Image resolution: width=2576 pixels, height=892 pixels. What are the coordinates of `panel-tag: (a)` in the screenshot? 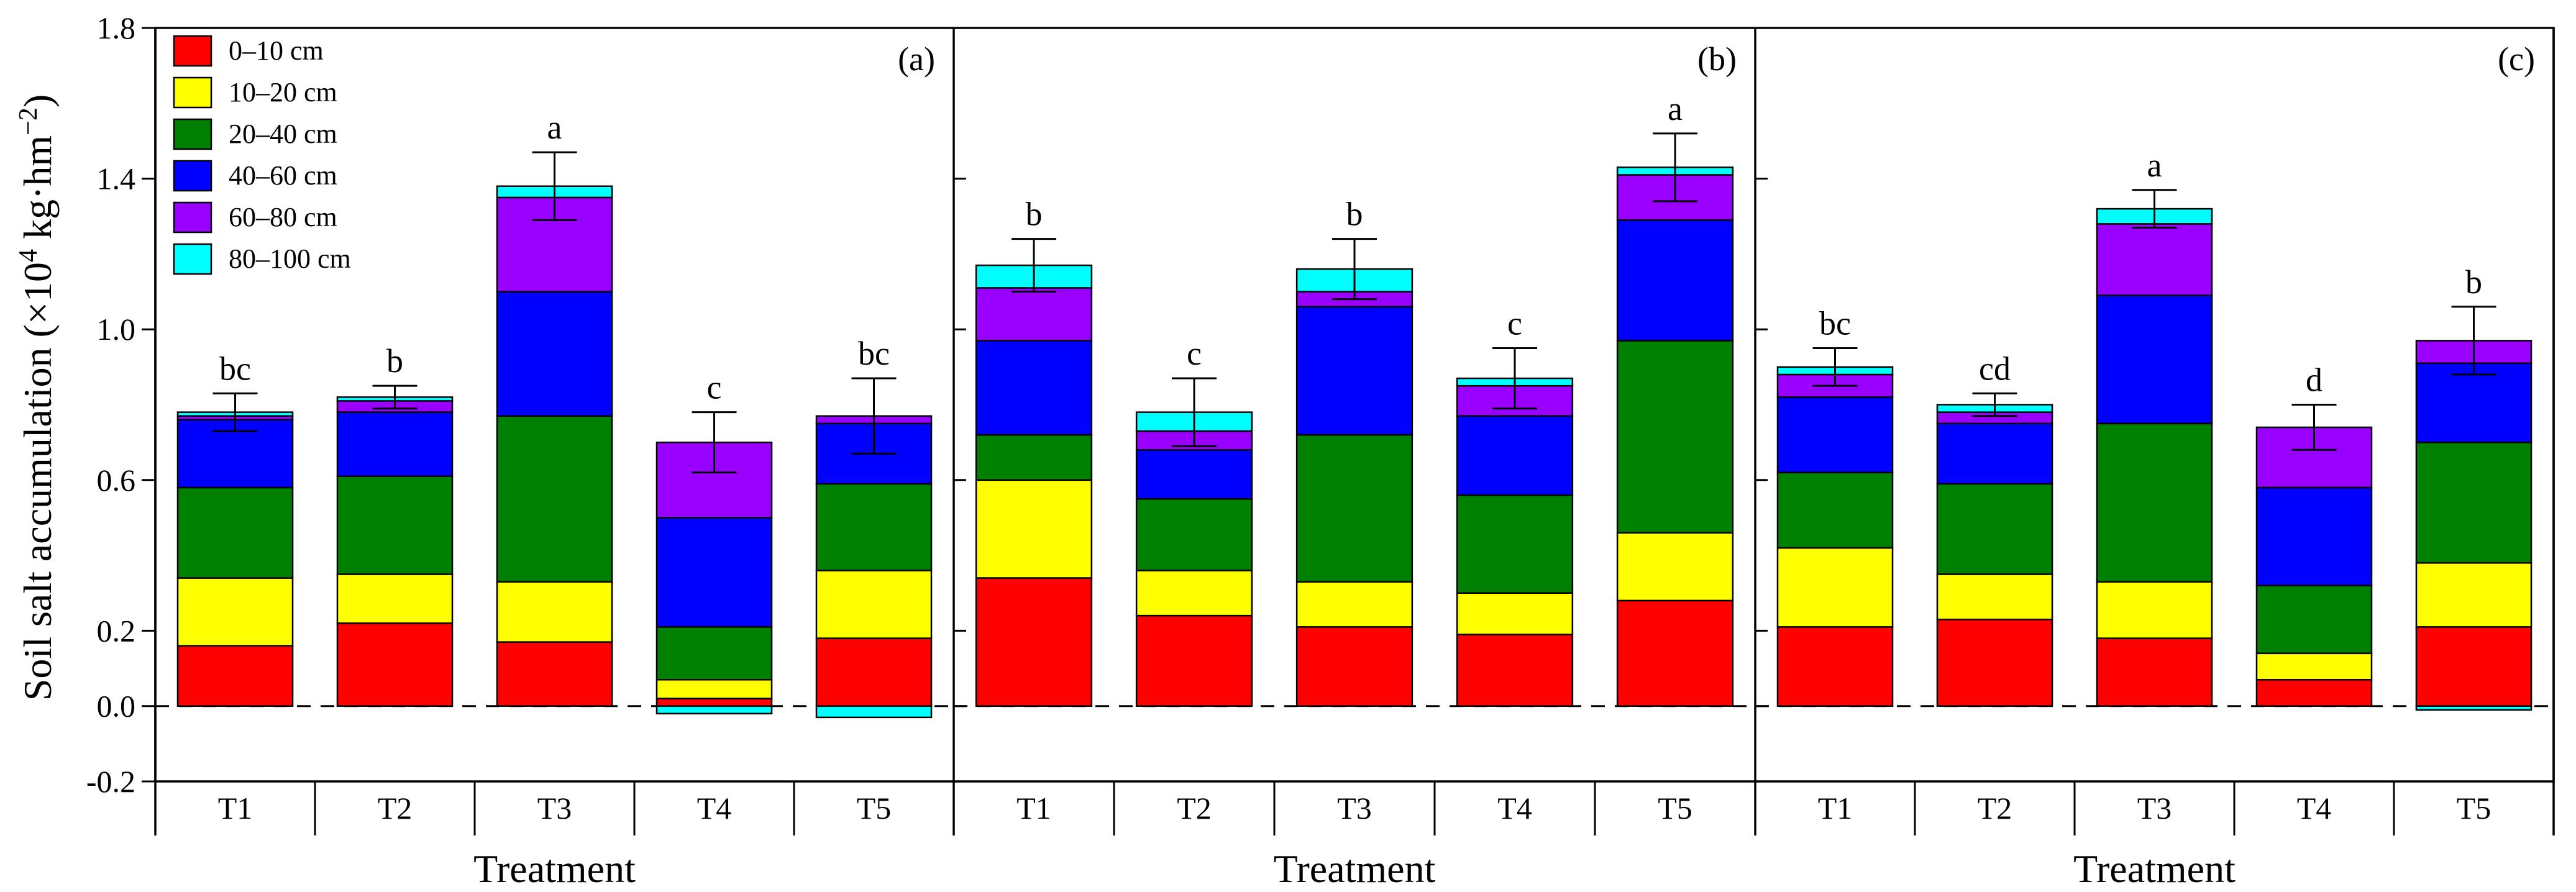 It's located at (916, 59).